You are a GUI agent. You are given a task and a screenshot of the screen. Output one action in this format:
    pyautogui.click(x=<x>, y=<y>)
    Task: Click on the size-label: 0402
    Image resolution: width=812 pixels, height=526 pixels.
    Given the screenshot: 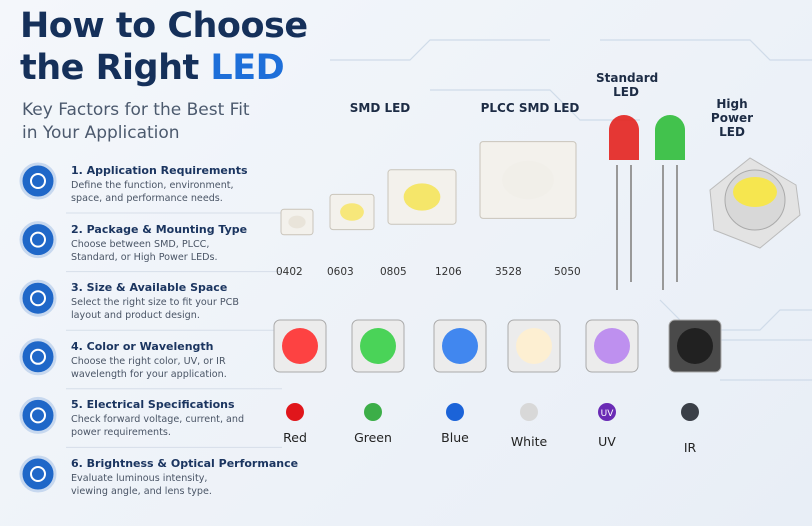 What is the action you would take?
    pyautogui.click(x=289, y=272)
    